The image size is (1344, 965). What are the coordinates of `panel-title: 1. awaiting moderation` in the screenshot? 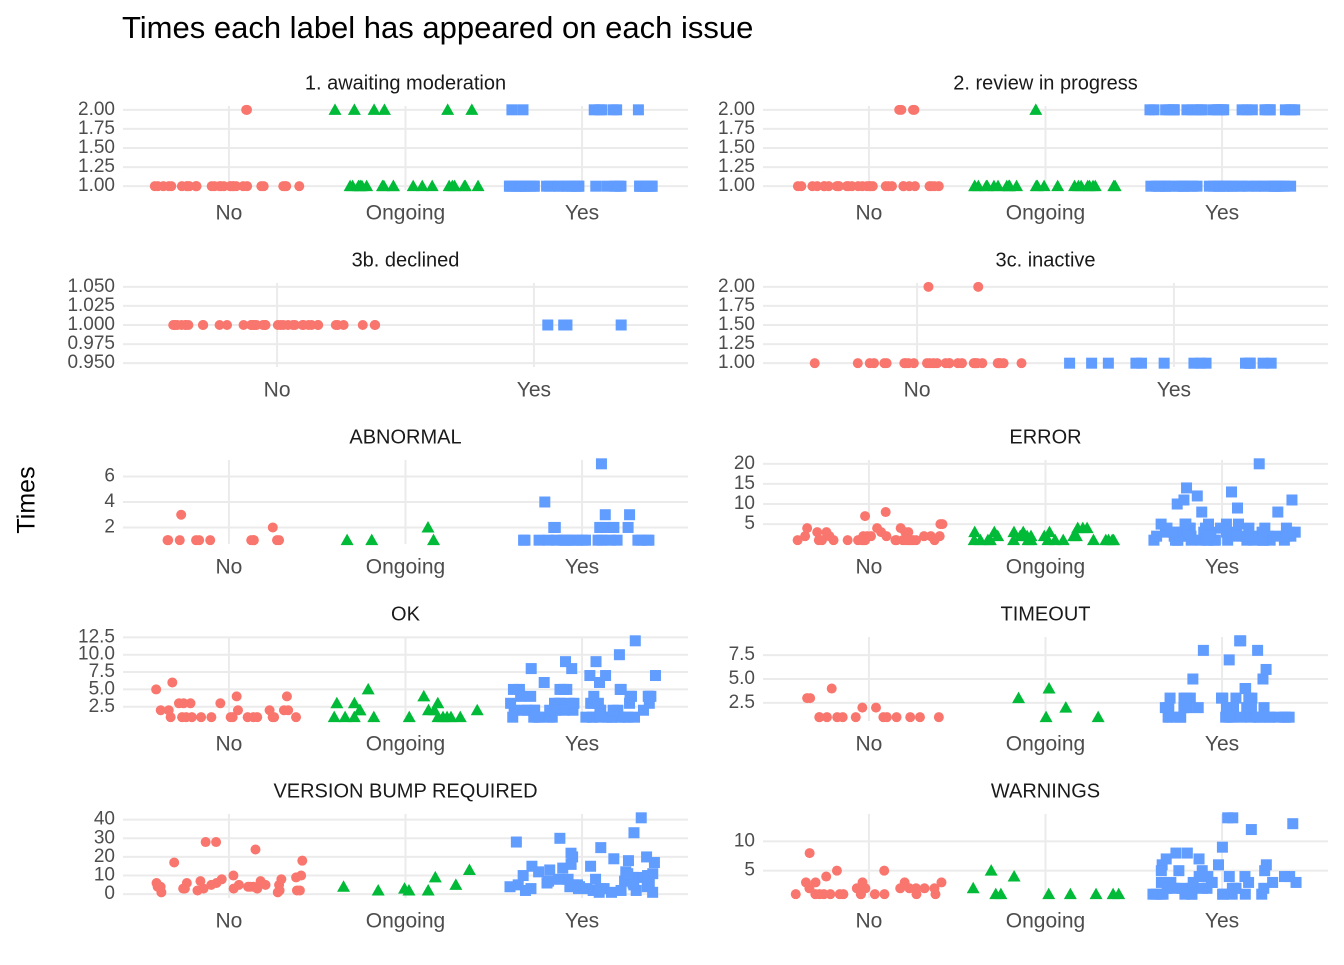 It's located at (405, 83).